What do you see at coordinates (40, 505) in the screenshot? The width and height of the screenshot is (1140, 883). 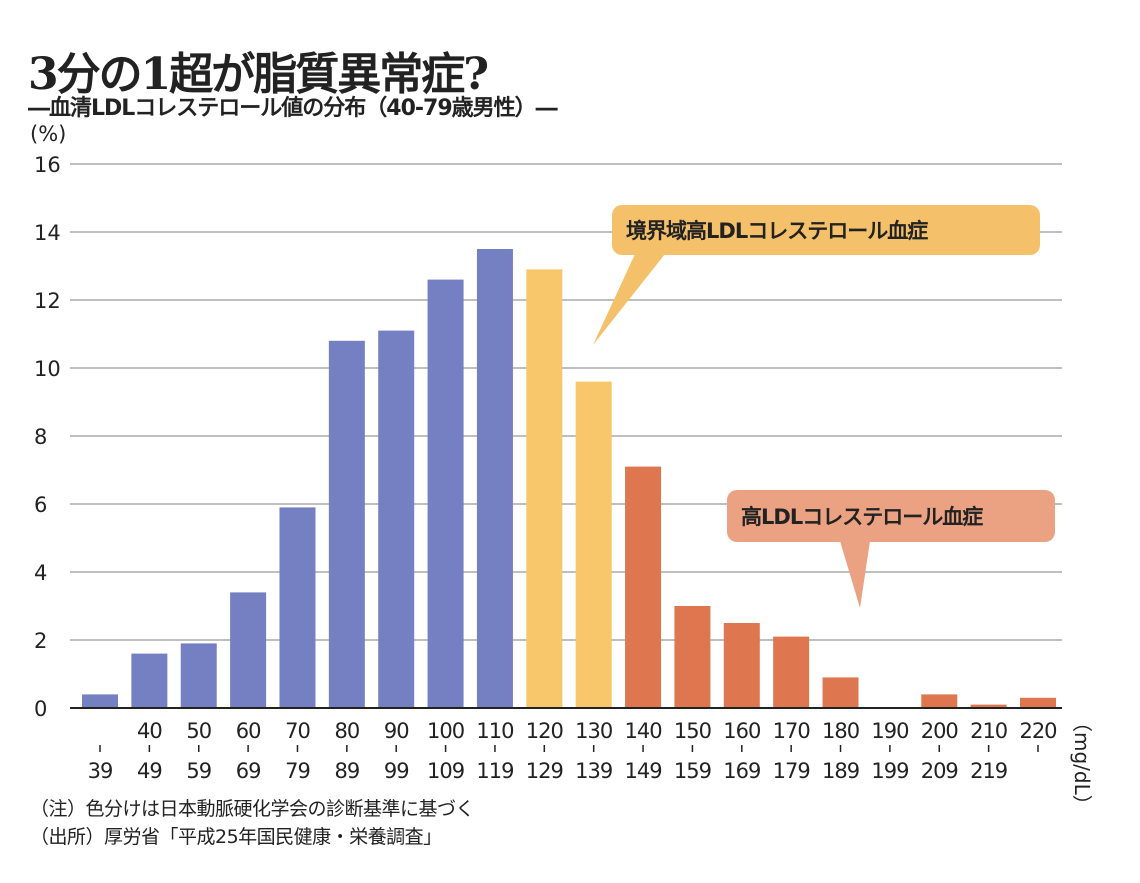 I see `y-tick-label: 6` at bounding box center [40, 505].